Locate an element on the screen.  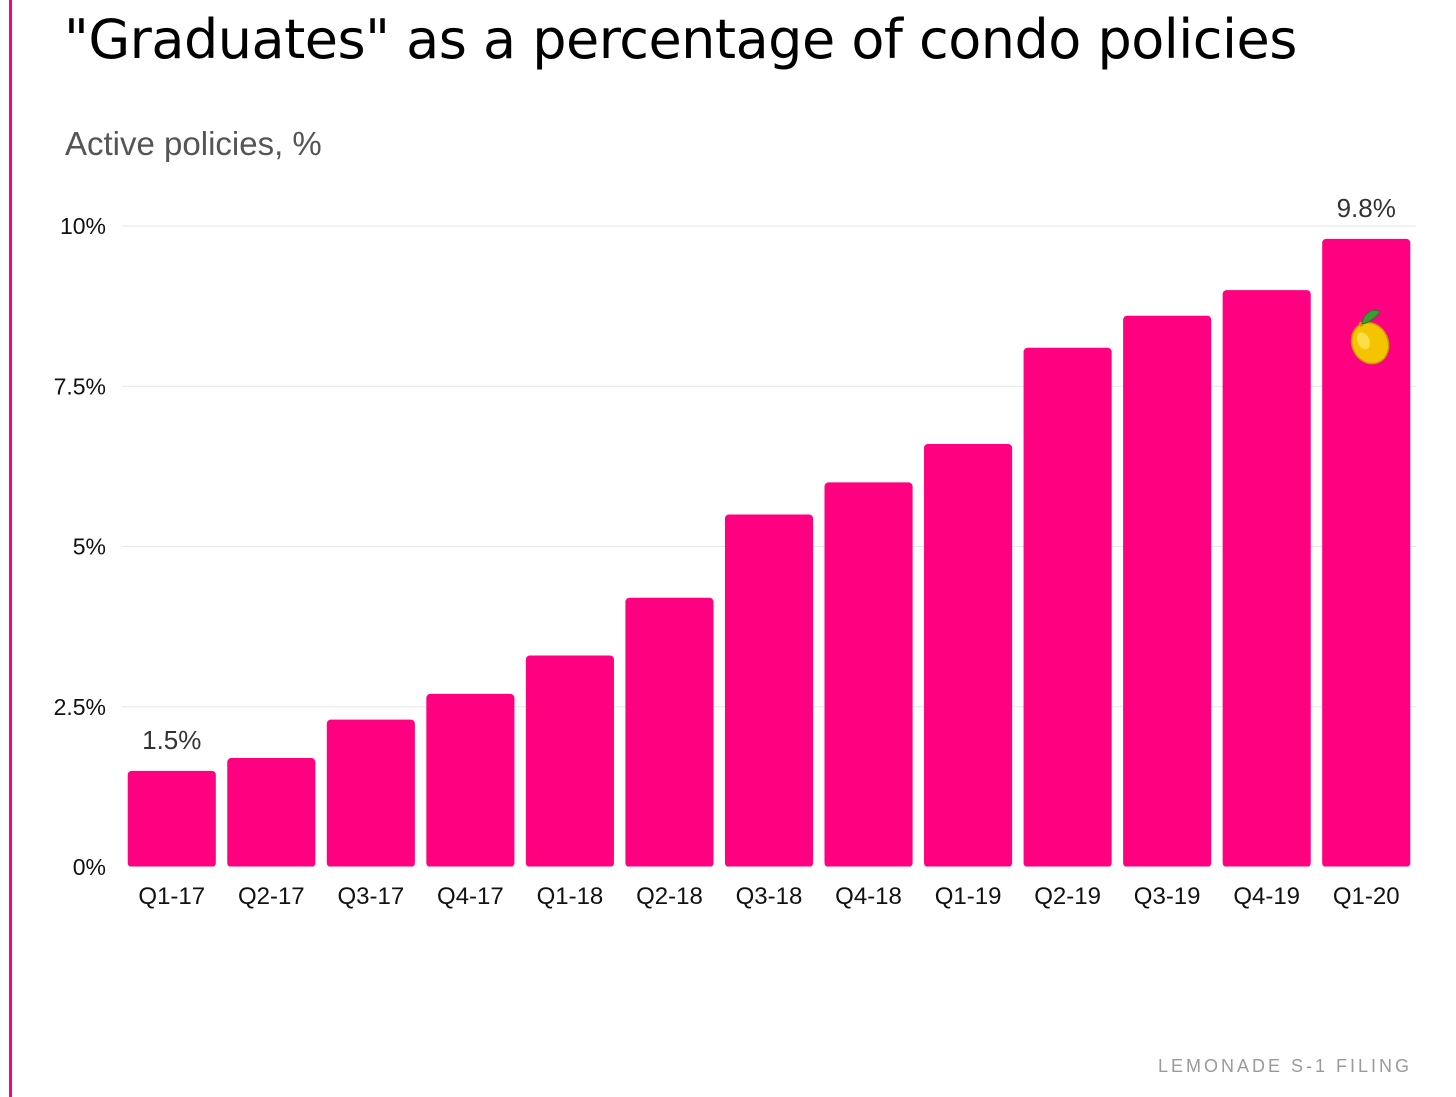
x-tick-label: Q2-18 is located at coordinates (669, 896).